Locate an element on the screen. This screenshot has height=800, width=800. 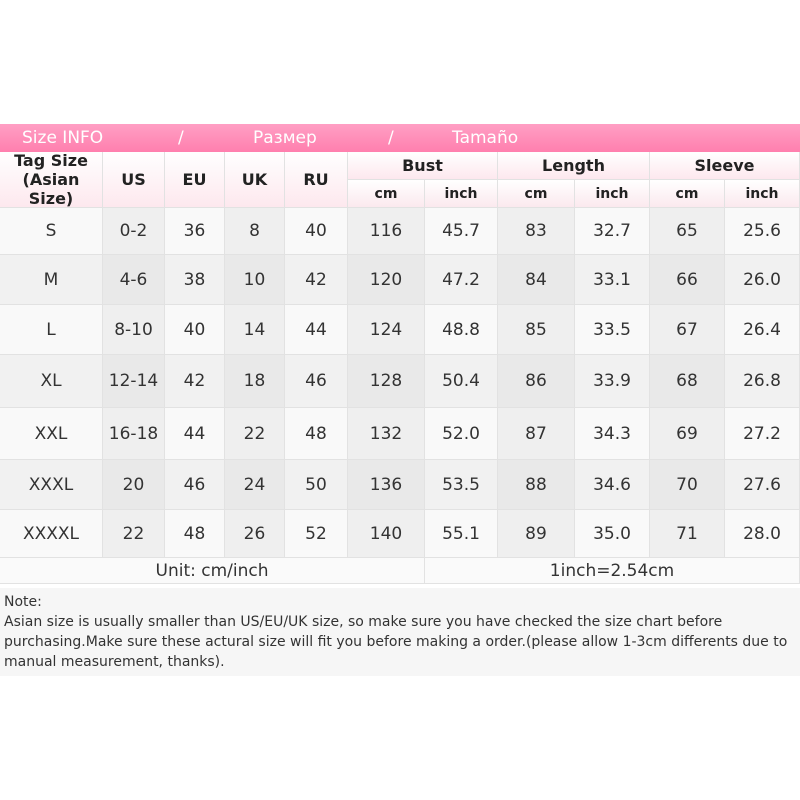
table-cell: 16-18 is located at coordinates (134, 434).